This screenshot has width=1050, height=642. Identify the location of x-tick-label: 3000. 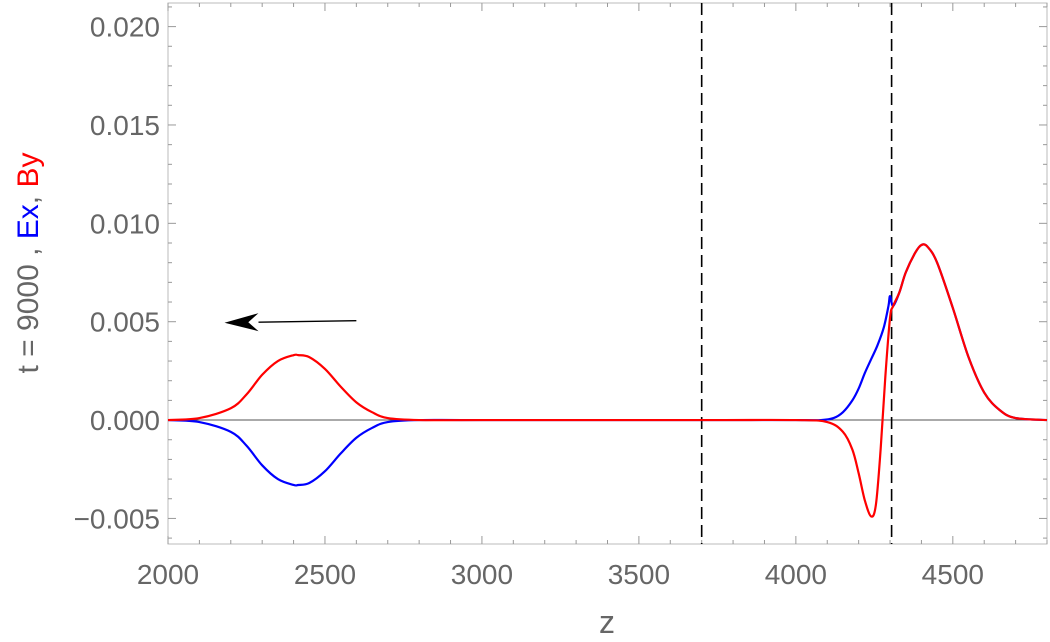
(482, 574).